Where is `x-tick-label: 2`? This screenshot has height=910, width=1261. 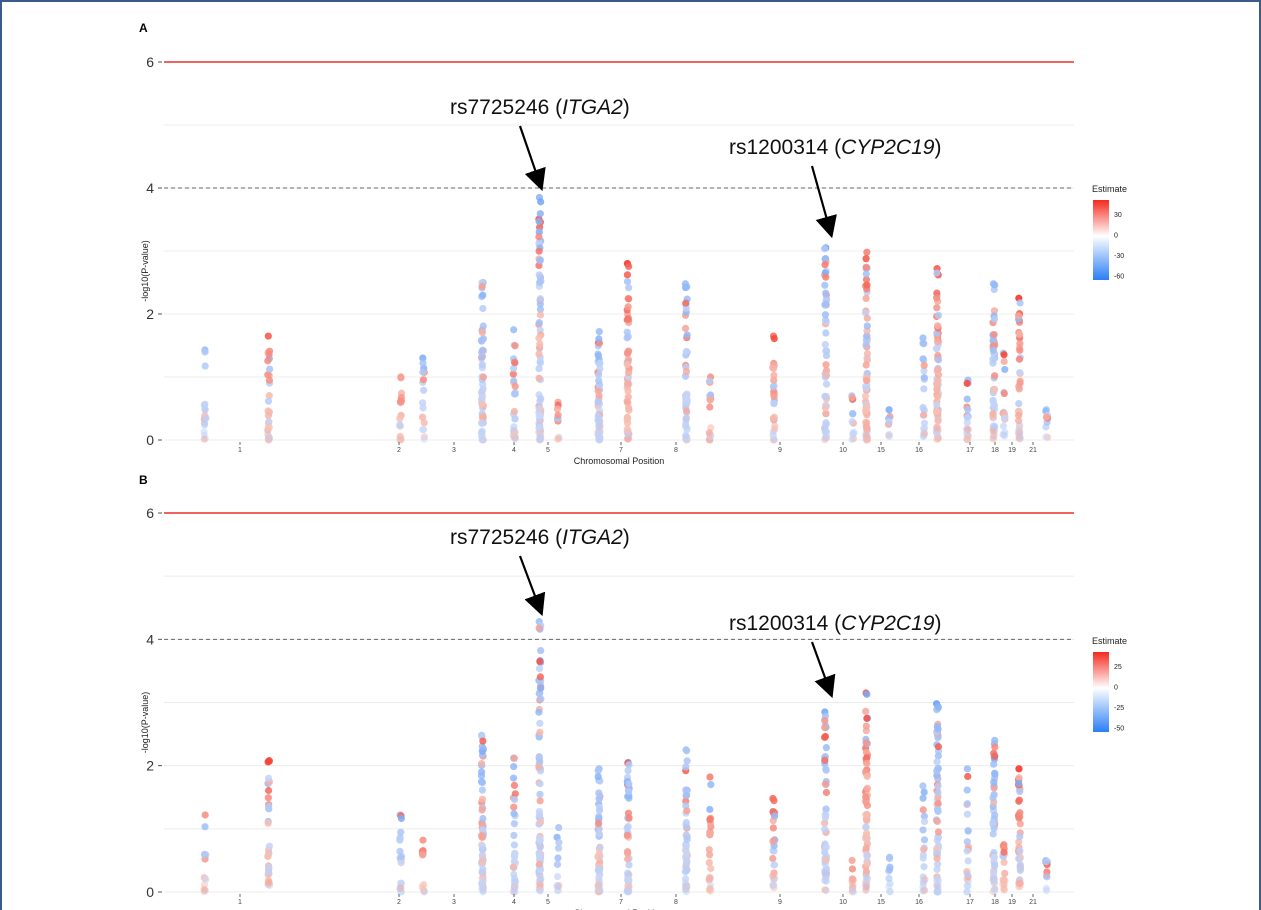 x-tick-label: 2 is located at coordinates (399, 902).